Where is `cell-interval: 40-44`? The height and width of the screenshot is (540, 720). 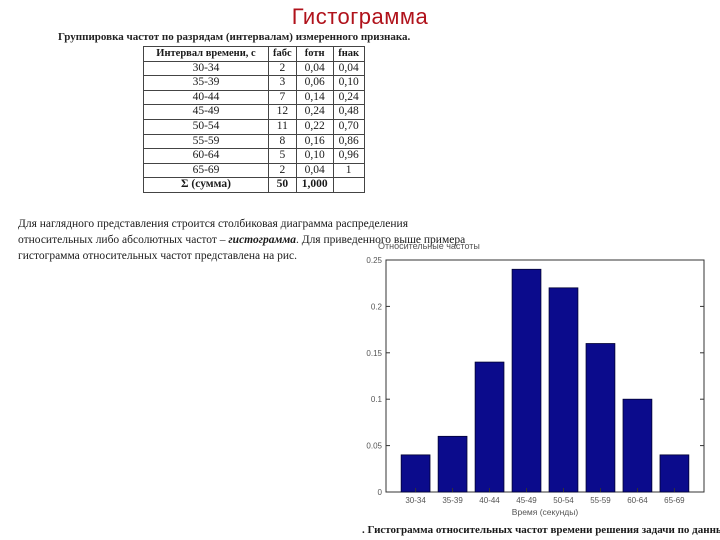
cell-interval: 40-44 is located at coordinates (206, 97).